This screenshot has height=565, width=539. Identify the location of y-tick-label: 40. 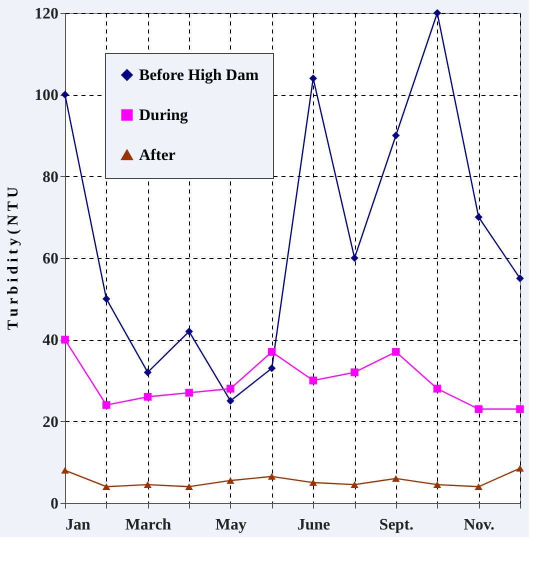
(50, 341).